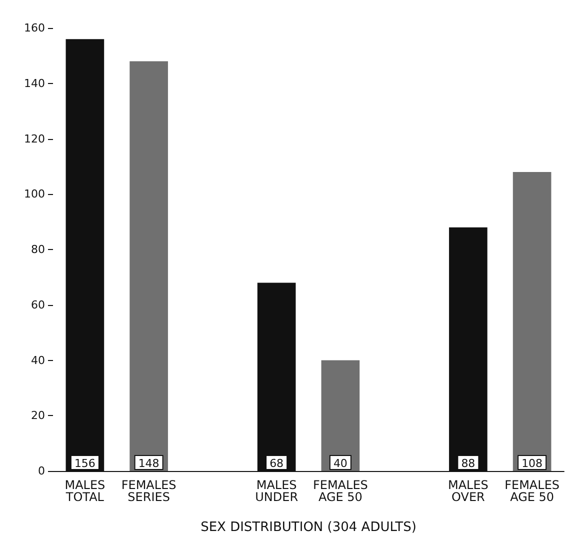 This screenshot has height=559, width=587. Describe the element at coordinates (308, 527) in the screenshot. I see `x-axis-title: SEX DISTRIBUTION (304 ADULTS)` at that location.